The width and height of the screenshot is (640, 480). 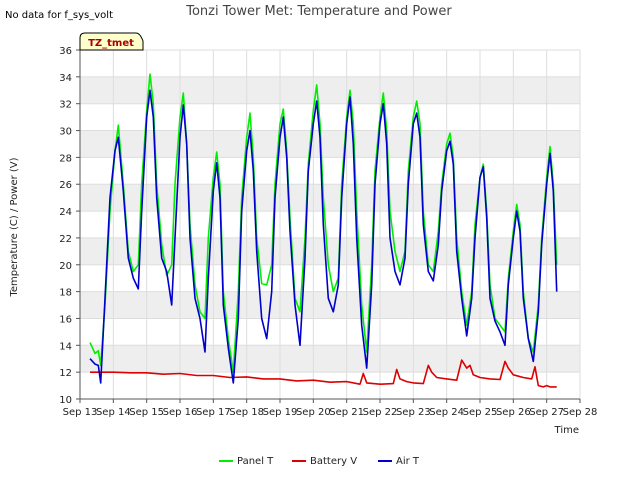 I want to click on x-tick-label: Sep 23, so click(x=413, y=412).